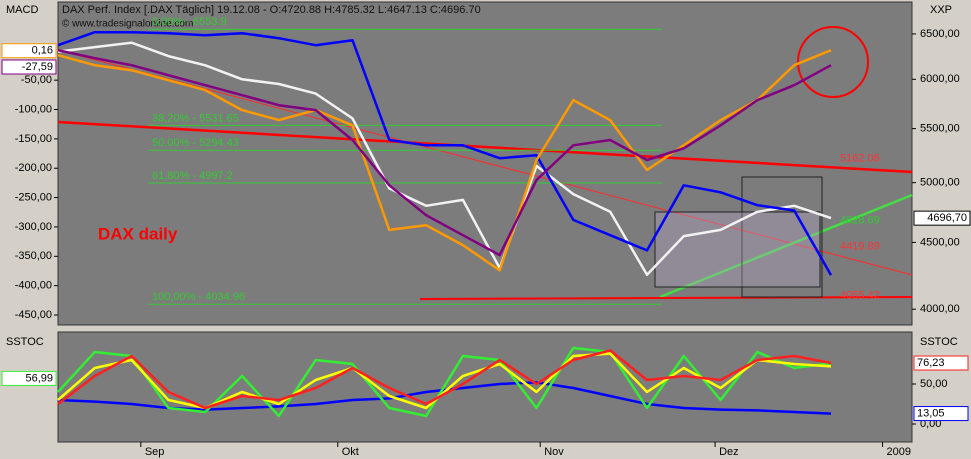 The image size is (971, 459). What do you see at coordinates (138, 233) in the screenshot?
I see `annotation: DAX daily` at bounding box center [138, 233].